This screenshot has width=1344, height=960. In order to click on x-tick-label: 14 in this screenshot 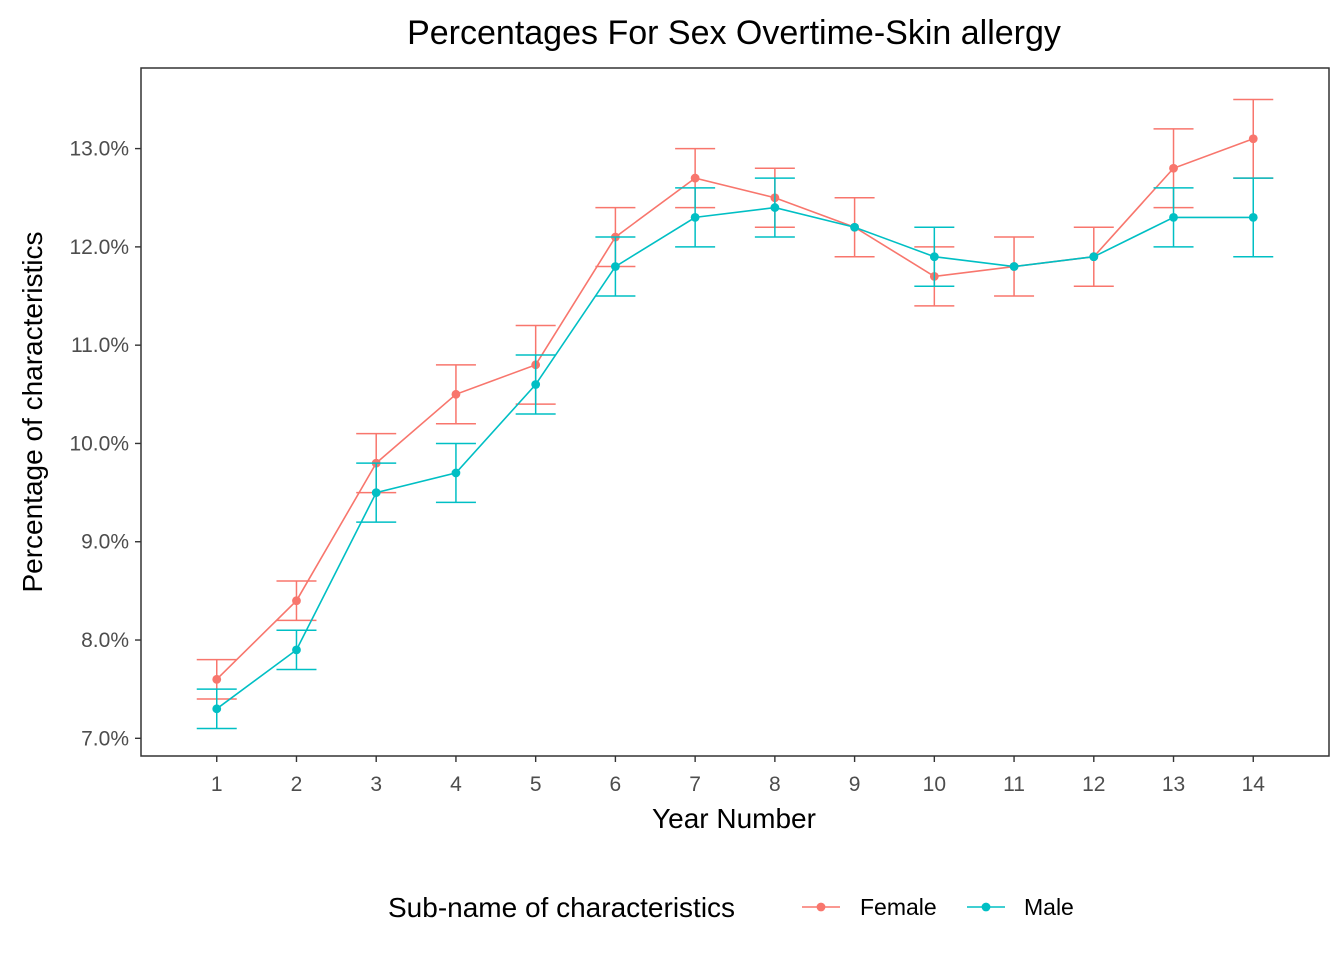, I will do `click(1254, 784)`.